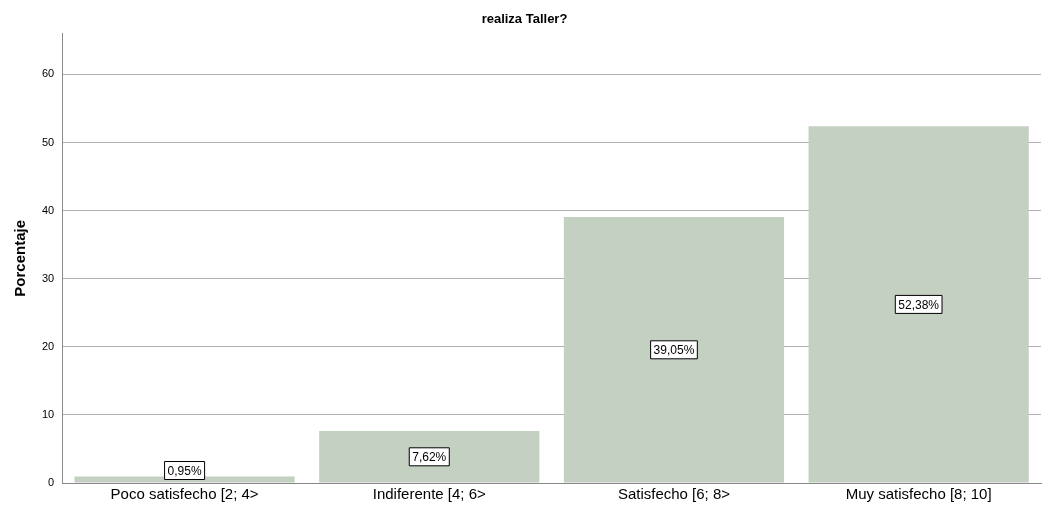 This screenshot has width=1059, height=515. I want to click on y-tick-label: 10, so click(48, 413).